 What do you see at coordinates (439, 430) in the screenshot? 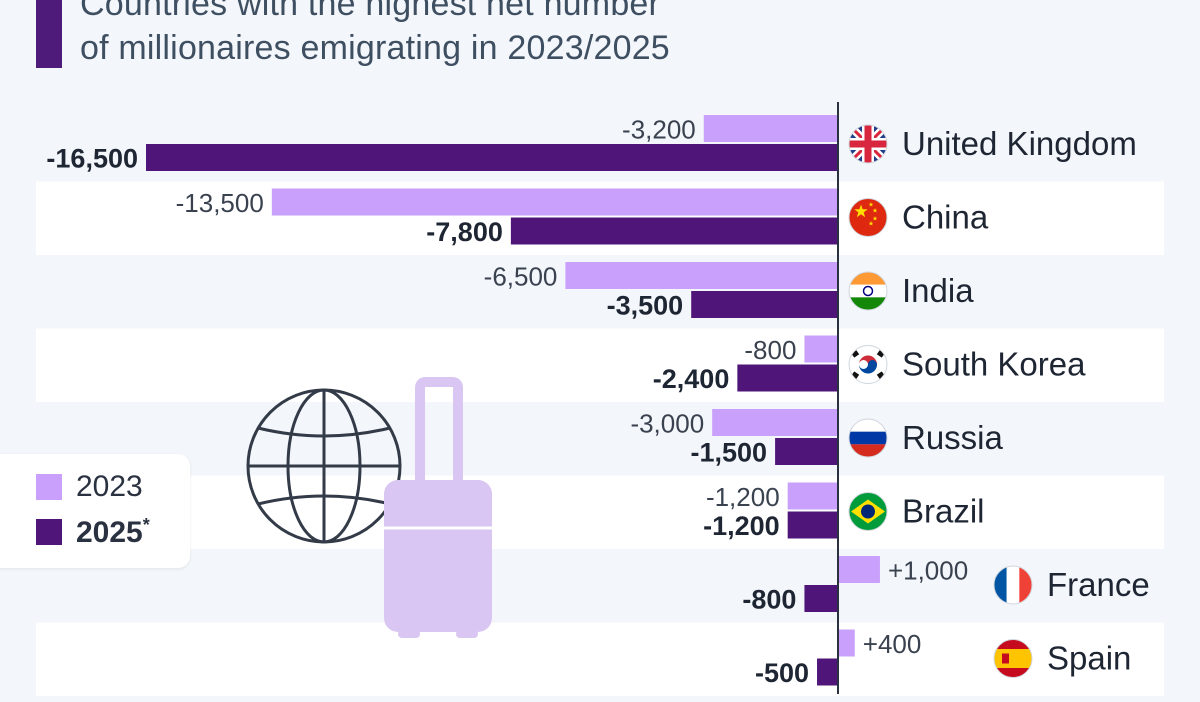
I see `suitcase-handle` at bounding box center [439, 430].